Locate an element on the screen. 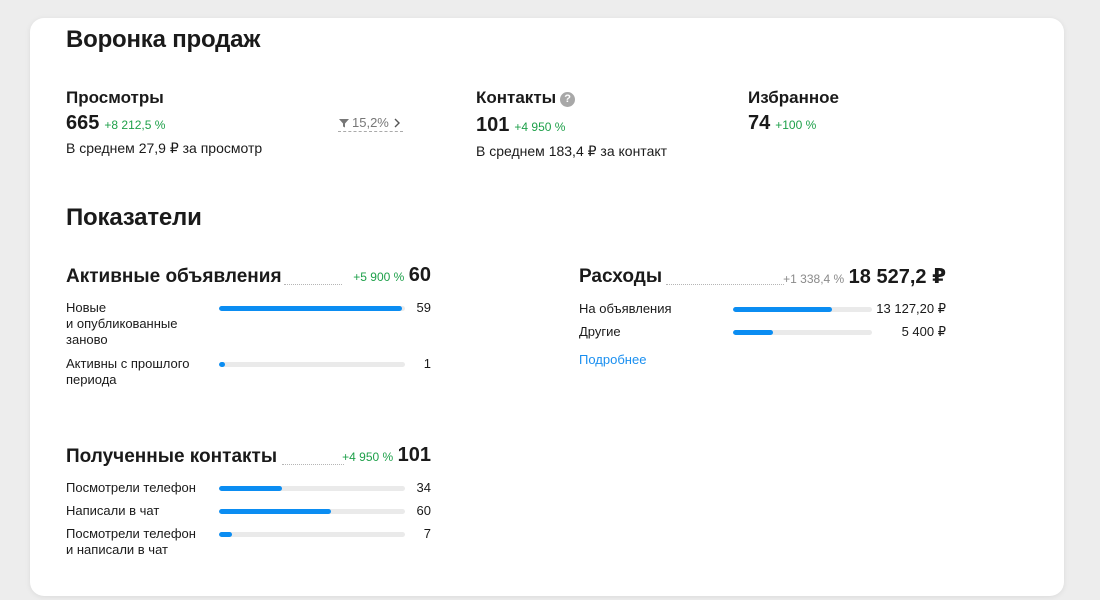 This screenshot has height=600, width=1100. contacts-value: 101 is located at coordinates (493, 125).